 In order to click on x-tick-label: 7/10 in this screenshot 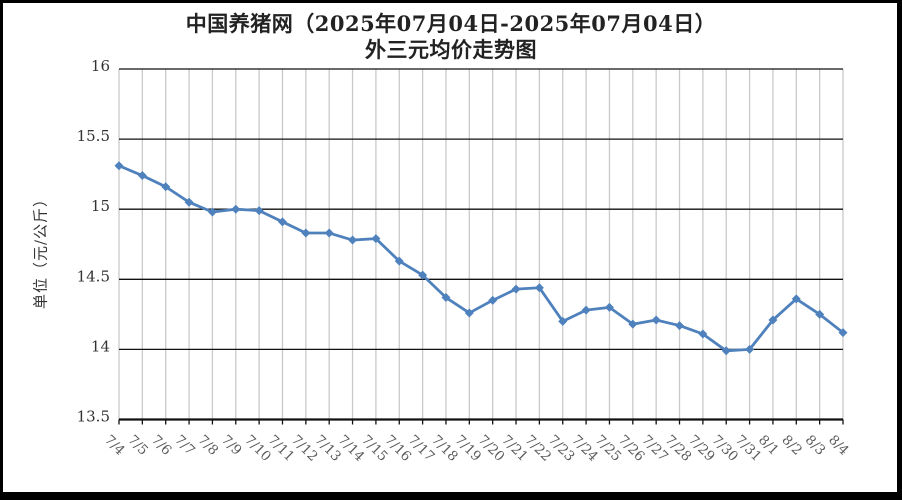, I will do `click(257, 448)`.